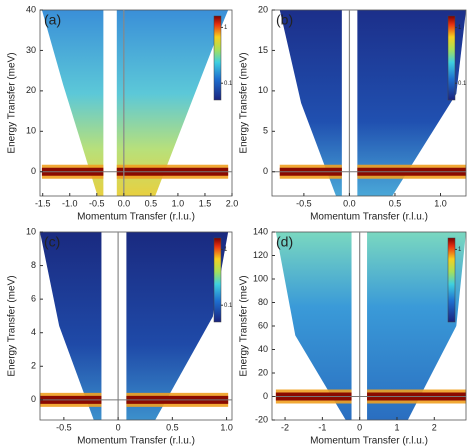 This screenshot has width=472, height=448. Describe the element at coordinates (260, 231) in the screenshot. I see `y-tick-label: 140` at that location.